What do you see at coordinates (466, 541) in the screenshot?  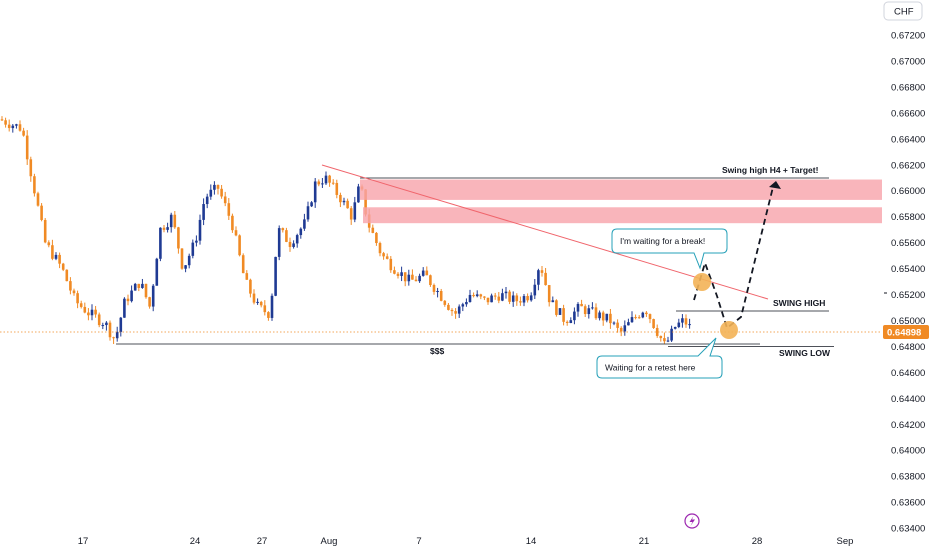 I see `time-axis: 17 24 27 Aug 7 14 21 28 Sep` at bounding box center [466, 541].